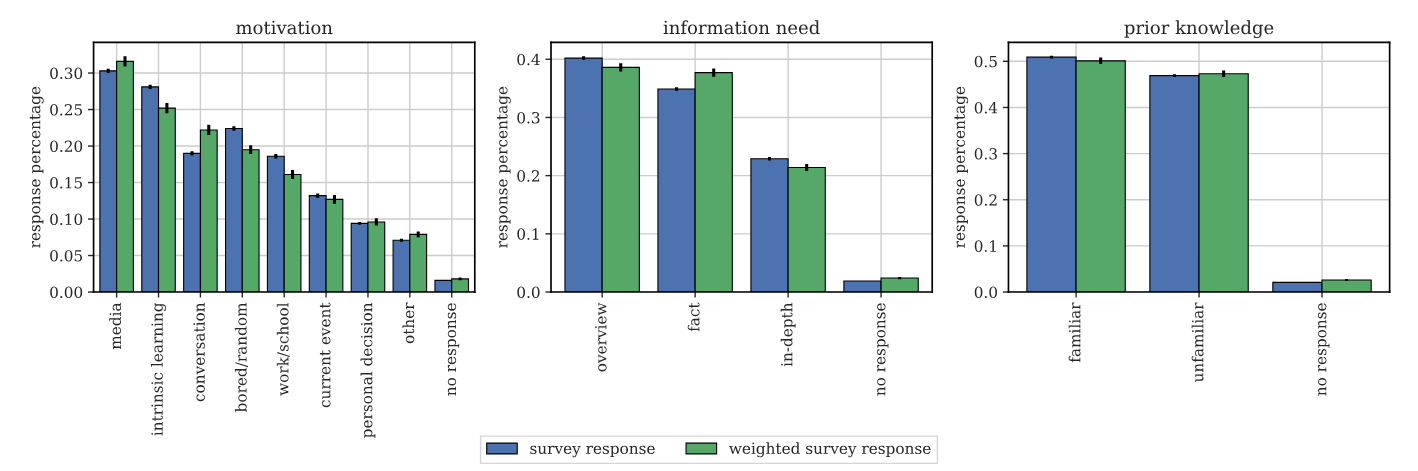  I want to click on x-tick-label: work/school, so click(283, 349).